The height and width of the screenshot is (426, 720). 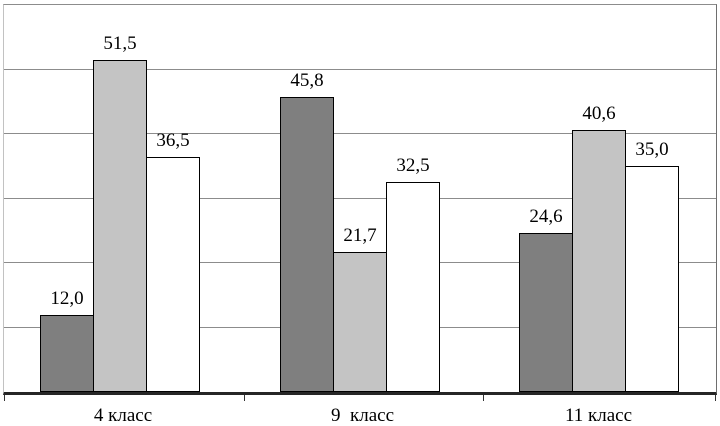 What do you see at coordinates (173, 140) in the screenshot?
I see `bar-value-label: 36,5` at bounding box center [173, 140].